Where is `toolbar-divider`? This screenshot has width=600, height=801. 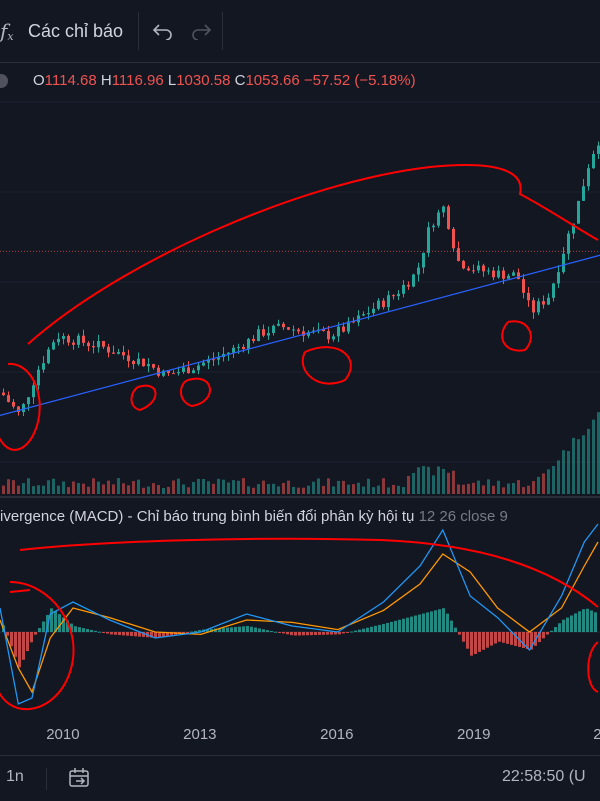 toolbar-divider is located at coordinates (46, 779).